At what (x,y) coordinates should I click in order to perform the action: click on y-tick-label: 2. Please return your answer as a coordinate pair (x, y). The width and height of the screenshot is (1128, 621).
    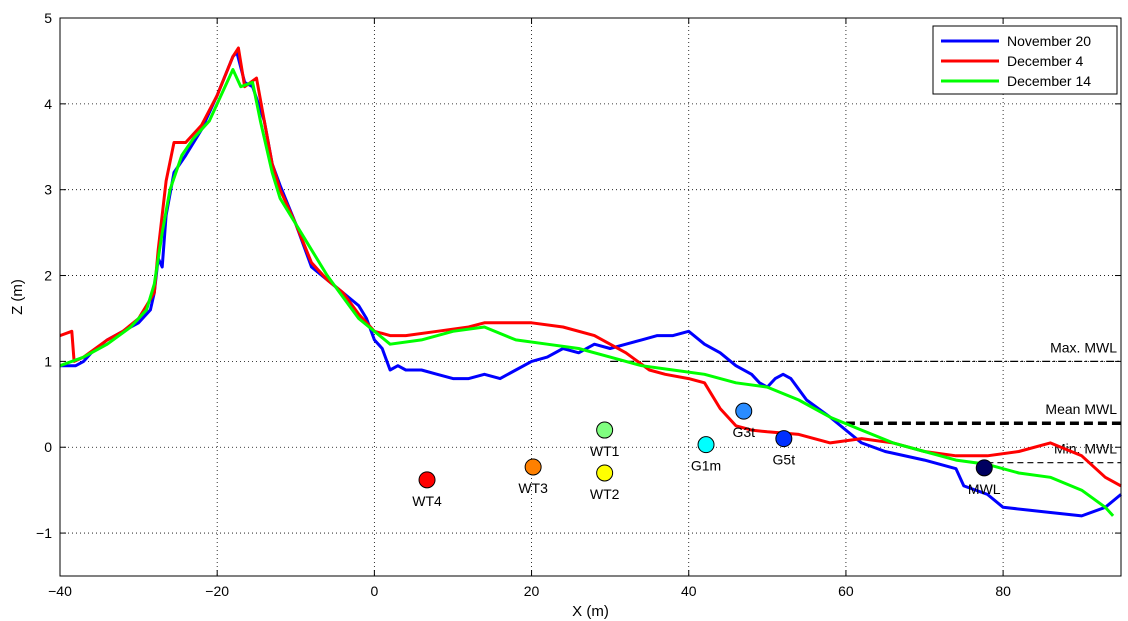
    Looking at the image, I should click on (48, 276).